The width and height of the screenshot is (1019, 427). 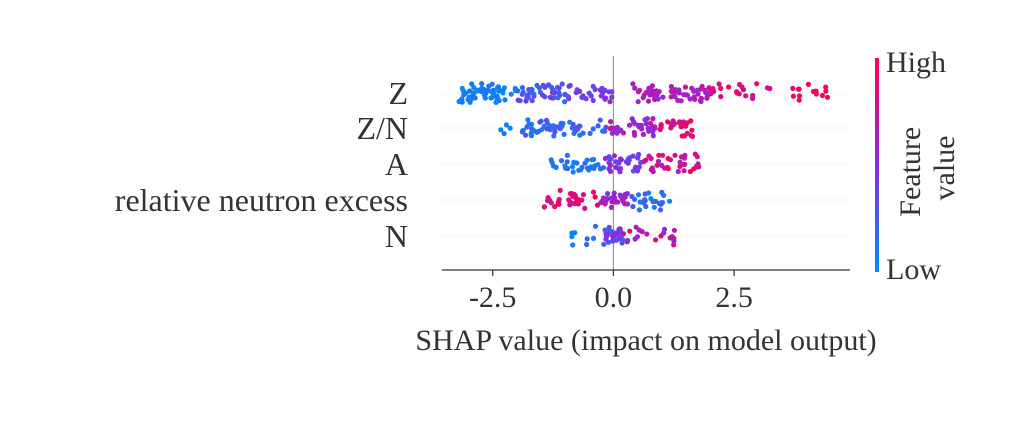 I want to click on beeswarm-points, so click(x=643, y=164).